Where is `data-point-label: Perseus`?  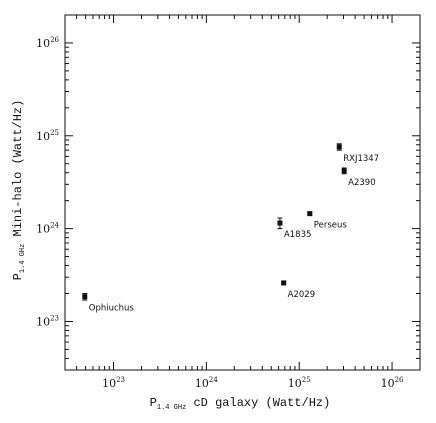
data-point-label: Perseus is located at coordinates (331, 226).